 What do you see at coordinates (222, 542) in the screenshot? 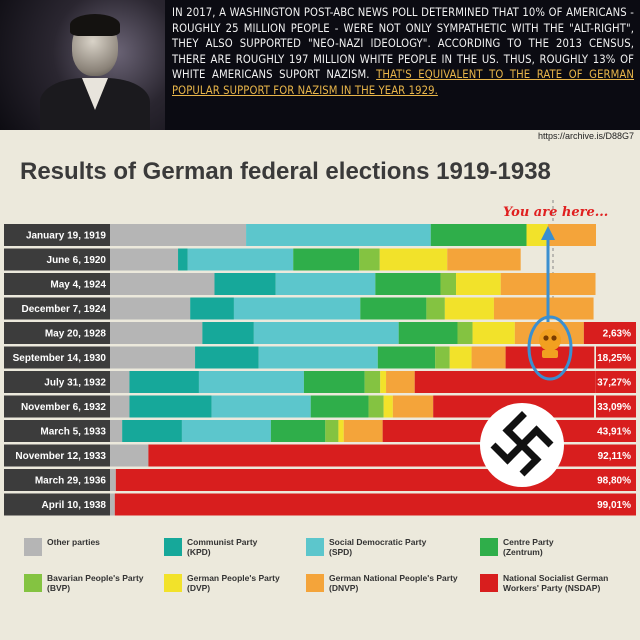
I see `legend-label-kpd: Communist Party` at bounding box center [222, 542].